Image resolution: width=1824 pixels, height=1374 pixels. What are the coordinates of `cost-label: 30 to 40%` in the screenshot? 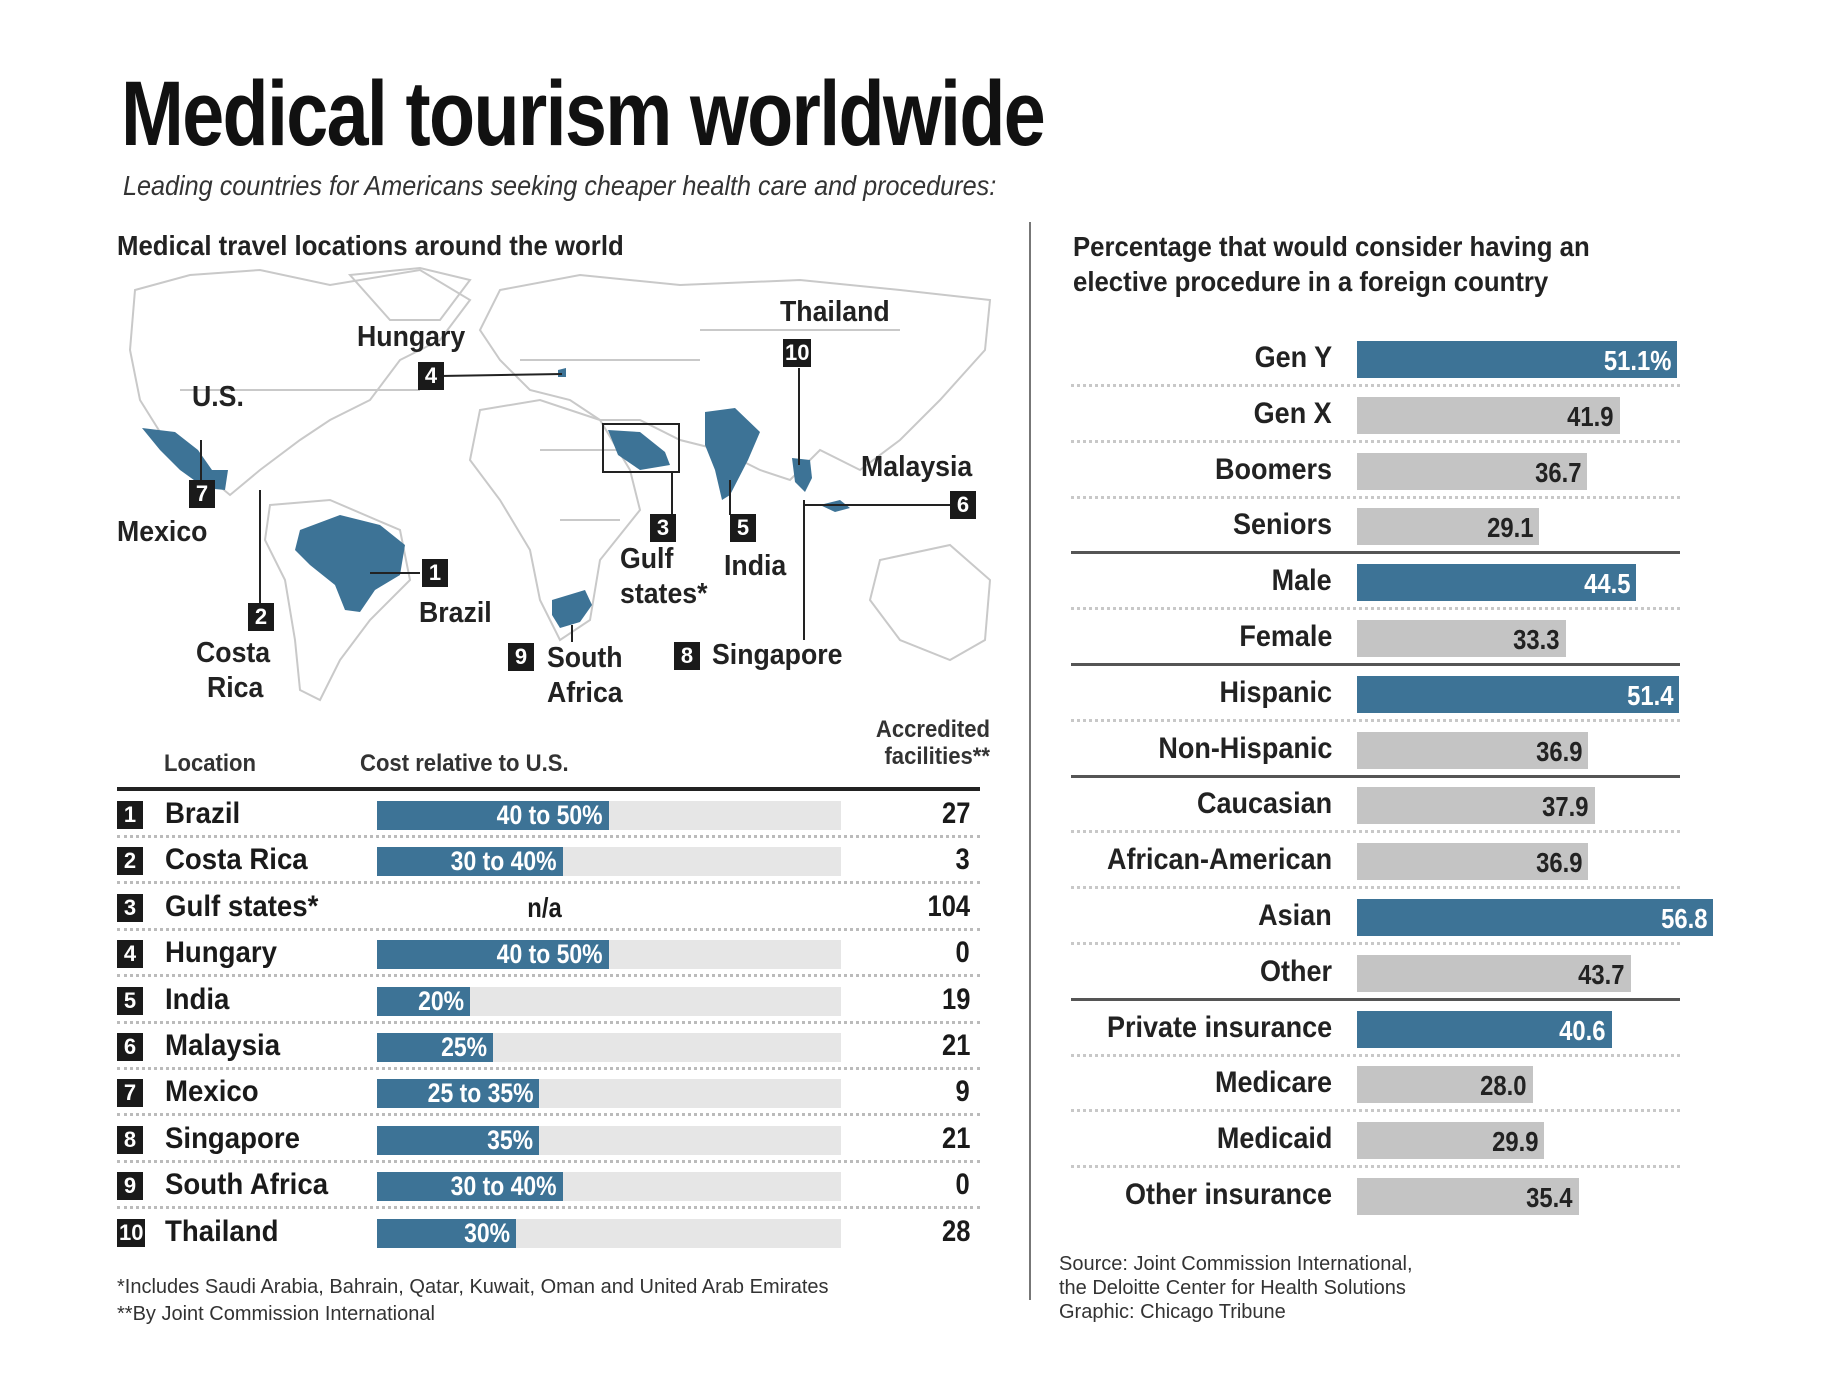 It's located at (503, 861).